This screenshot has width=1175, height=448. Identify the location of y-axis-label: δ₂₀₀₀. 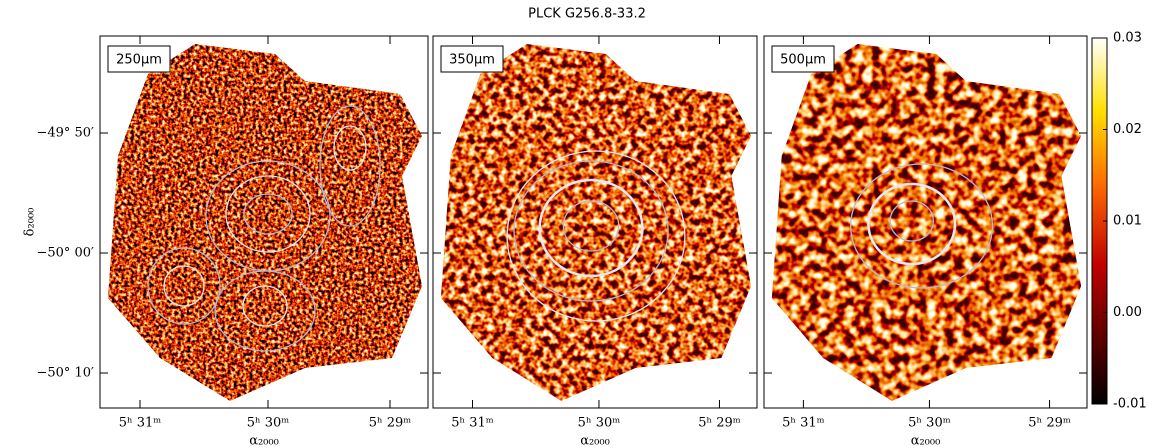
(30, 222).